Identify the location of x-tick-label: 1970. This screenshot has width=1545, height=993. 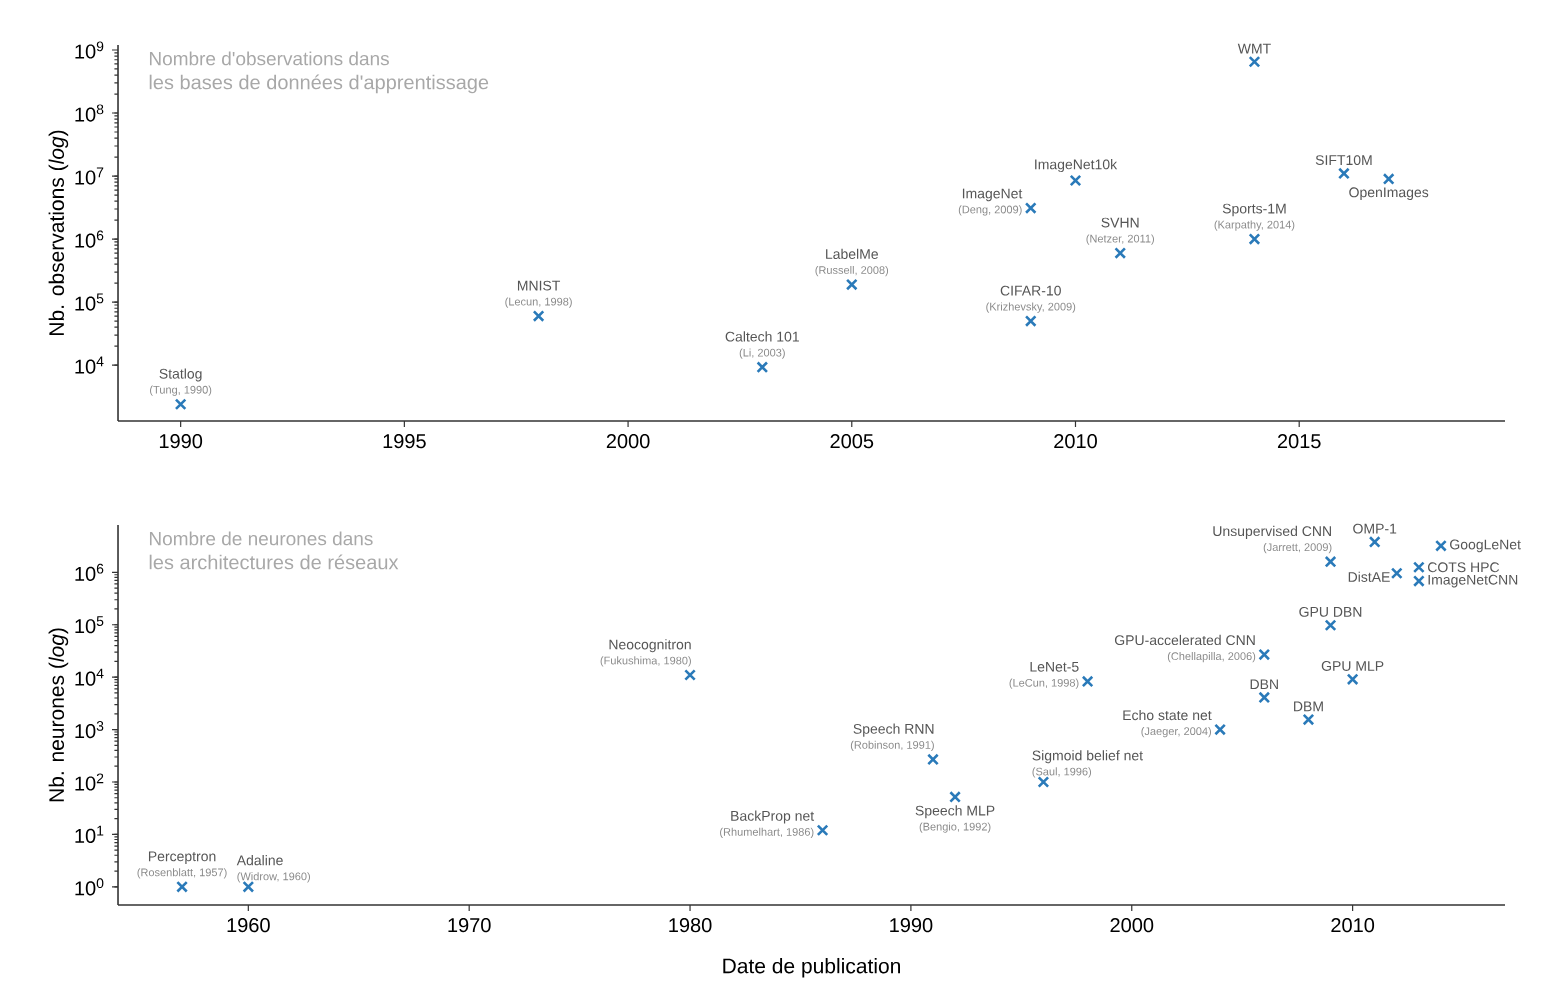
(469, 925).